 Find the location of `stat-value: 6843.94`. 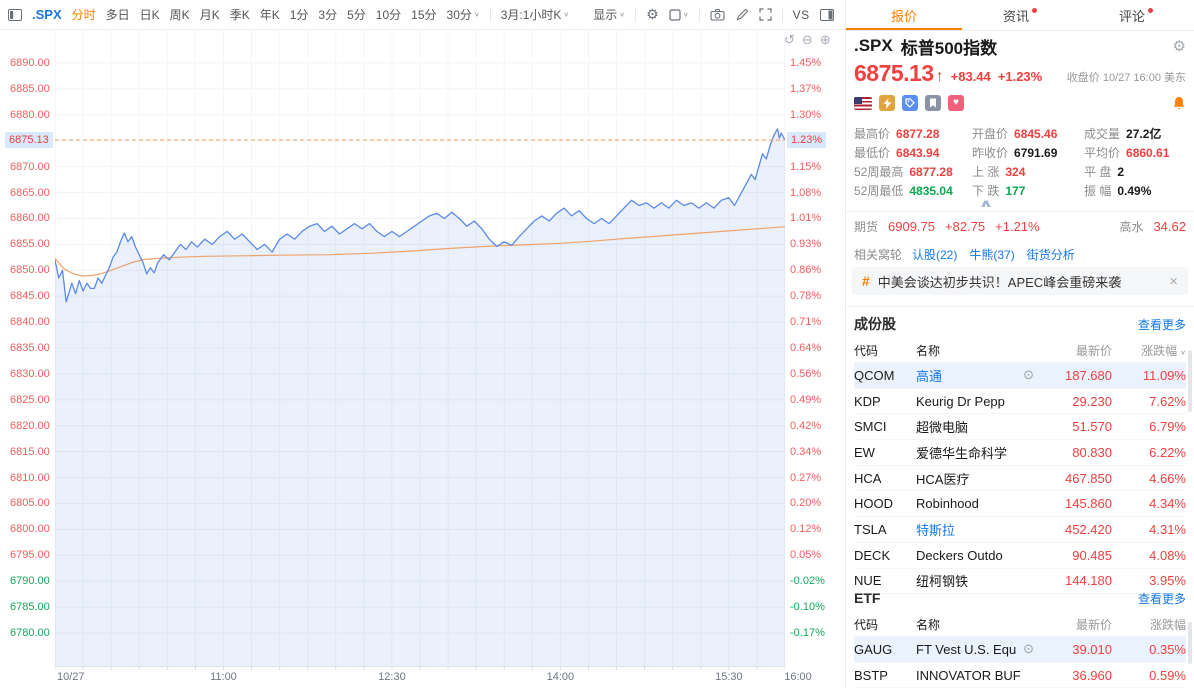

stat-value: 6843.94 is located at coordinates (918, 152).